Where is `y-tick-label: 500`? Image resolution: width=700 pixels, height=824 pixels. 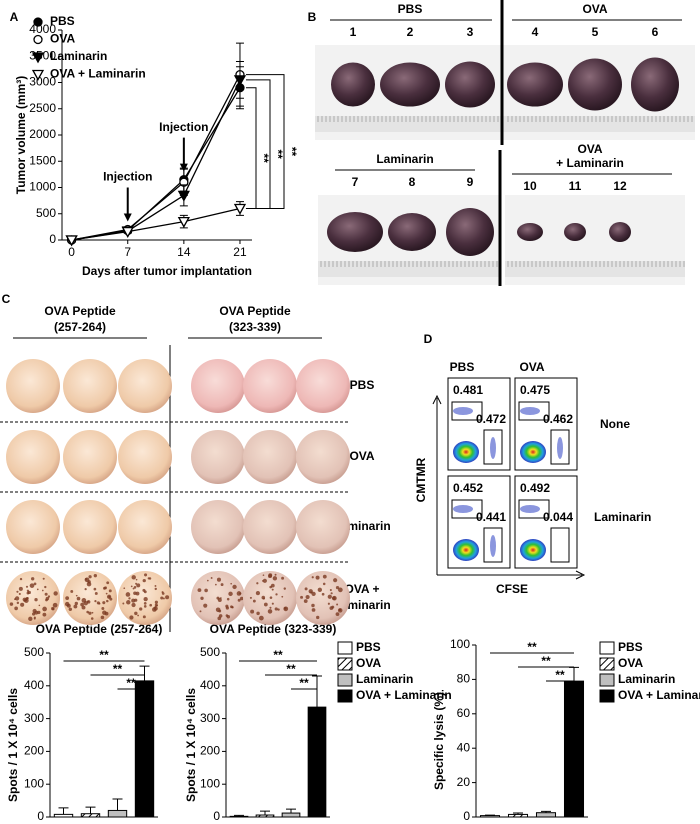
y-tick-label: 500 is located at coordinates (34, 652).